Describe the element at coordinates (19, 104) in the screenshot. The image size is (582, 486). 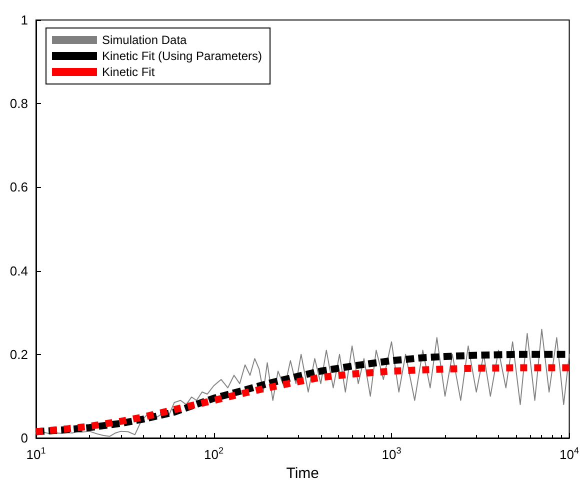
I see `y-tick-label: 0.8` at that location.